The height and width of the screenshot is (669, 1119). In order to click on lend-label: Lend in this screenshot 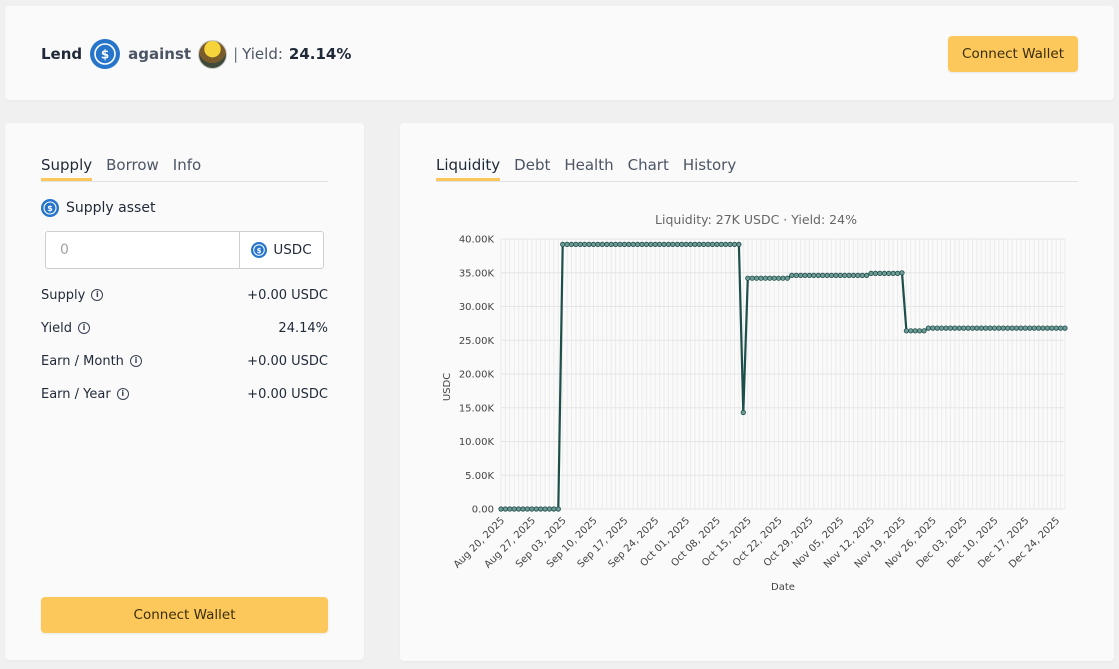, I will do `click(62, 54)`.